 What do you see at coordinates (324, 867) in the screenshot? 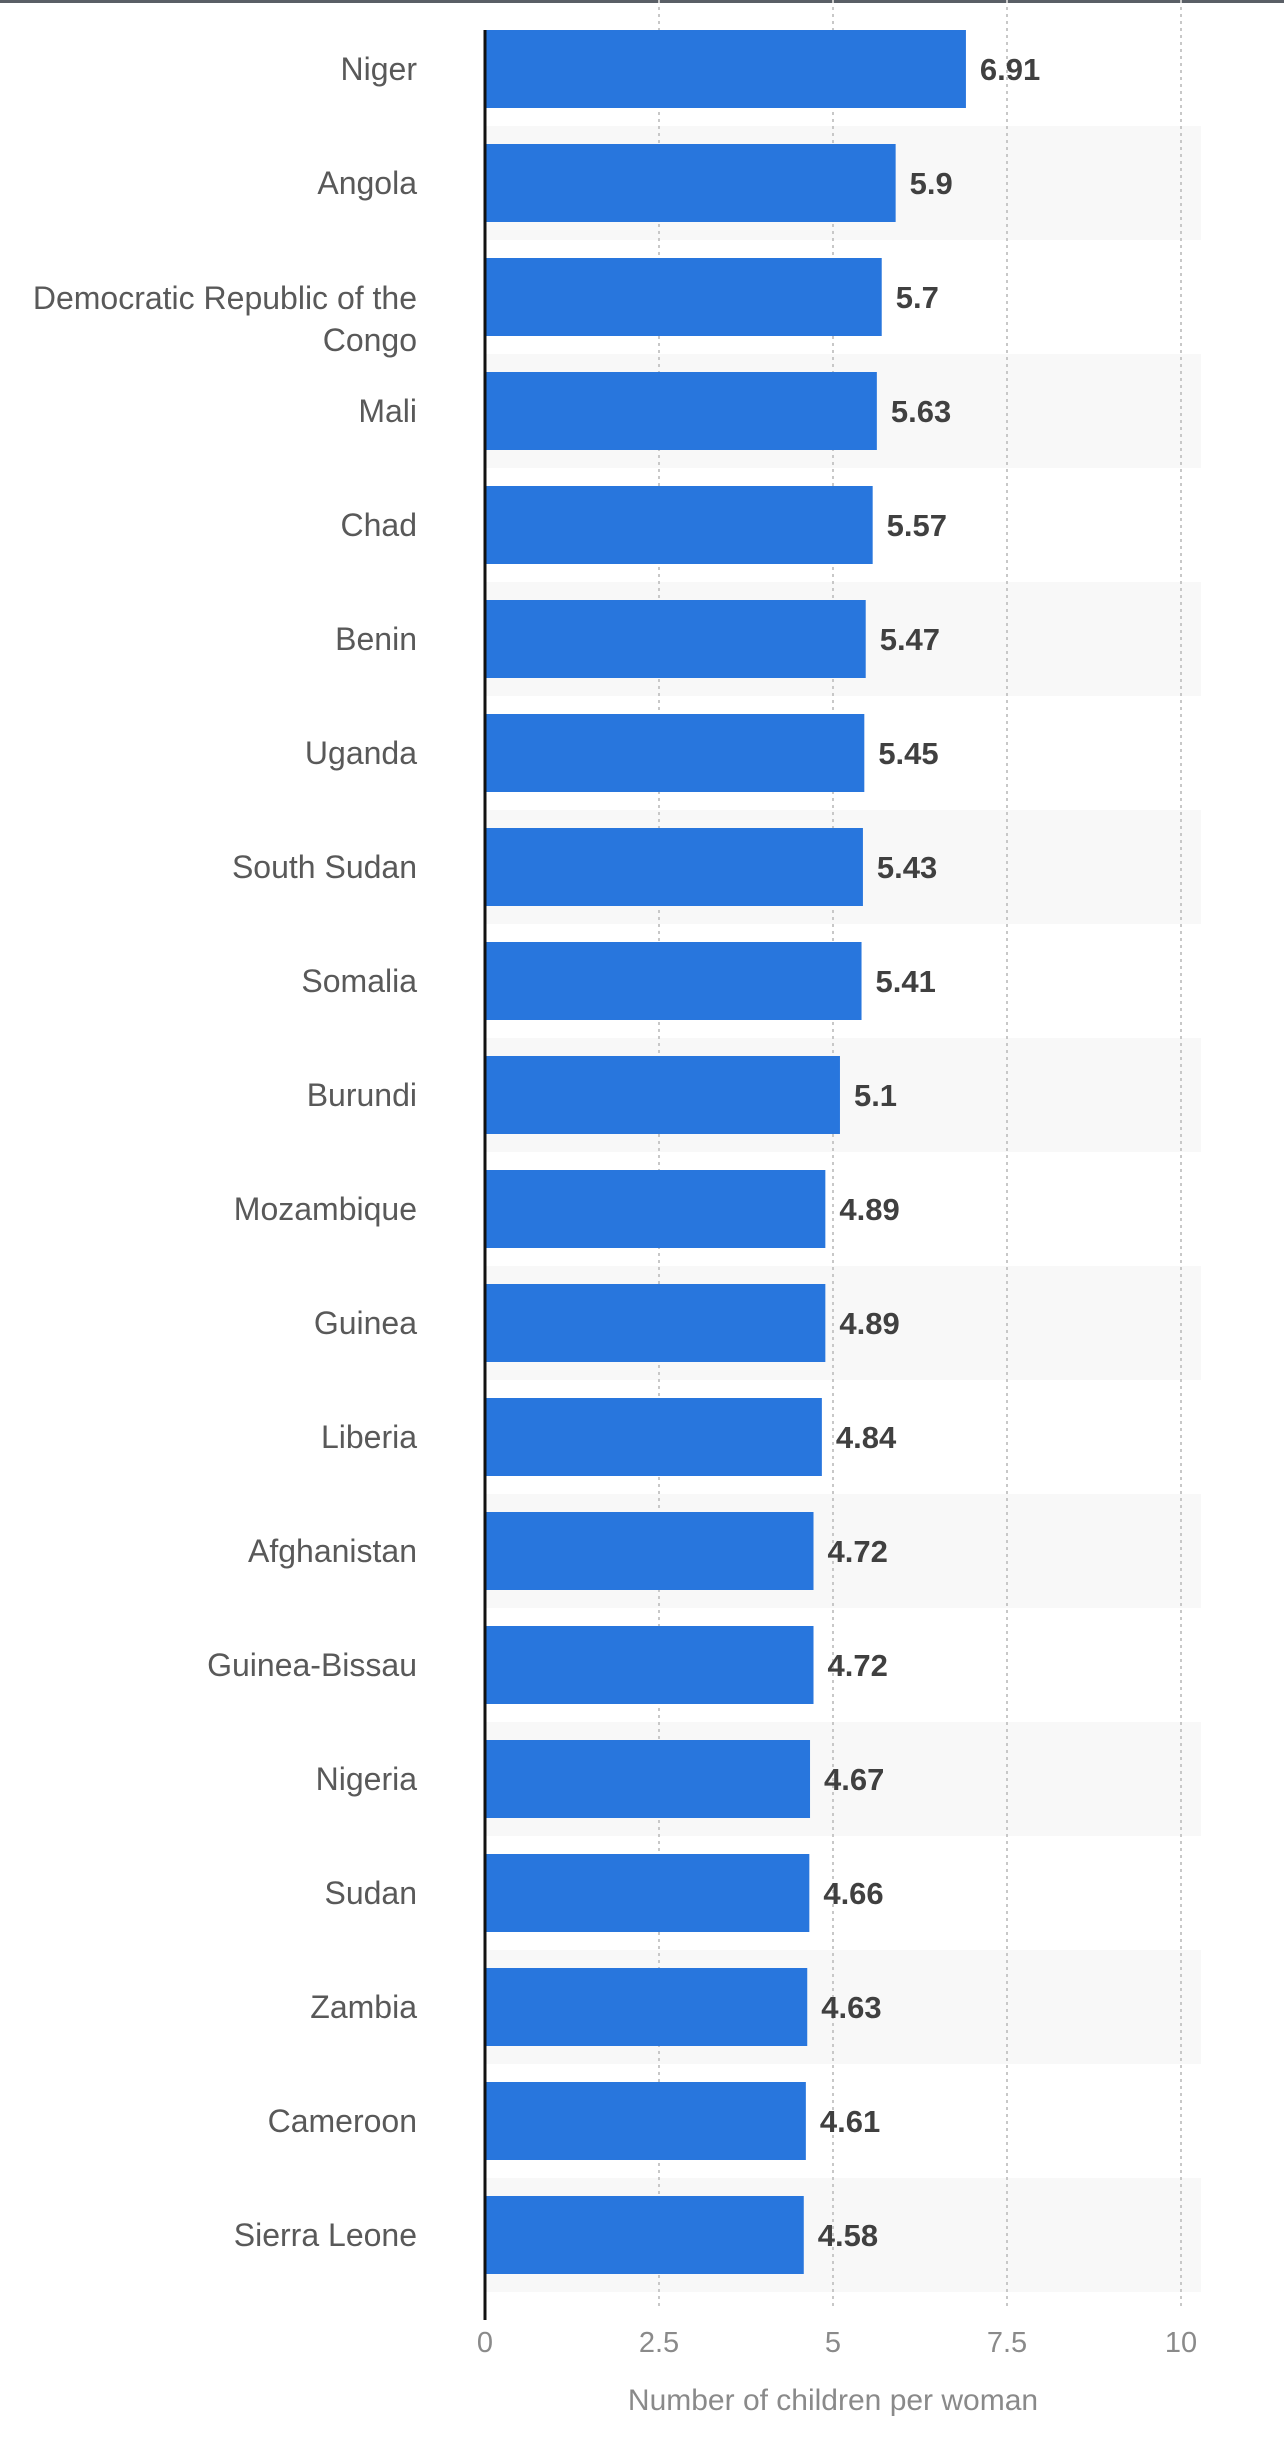
I see `category-label: South Sudan` at bounding box center [324, 867].